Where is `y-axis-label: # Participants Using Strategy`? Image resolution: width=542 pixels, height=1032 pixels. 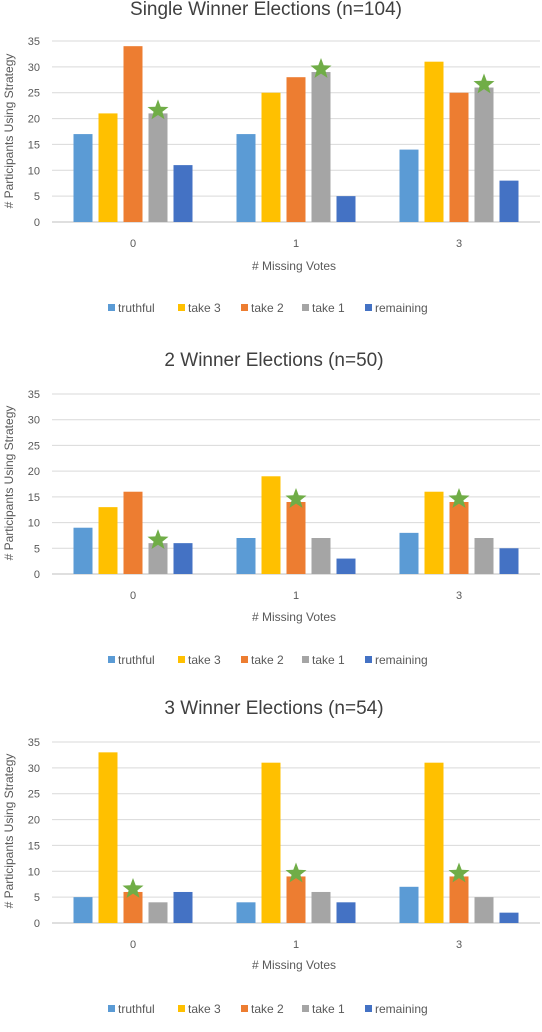 y-axis-label: # Participants Using Strategy is located at coordinates (9, 831).